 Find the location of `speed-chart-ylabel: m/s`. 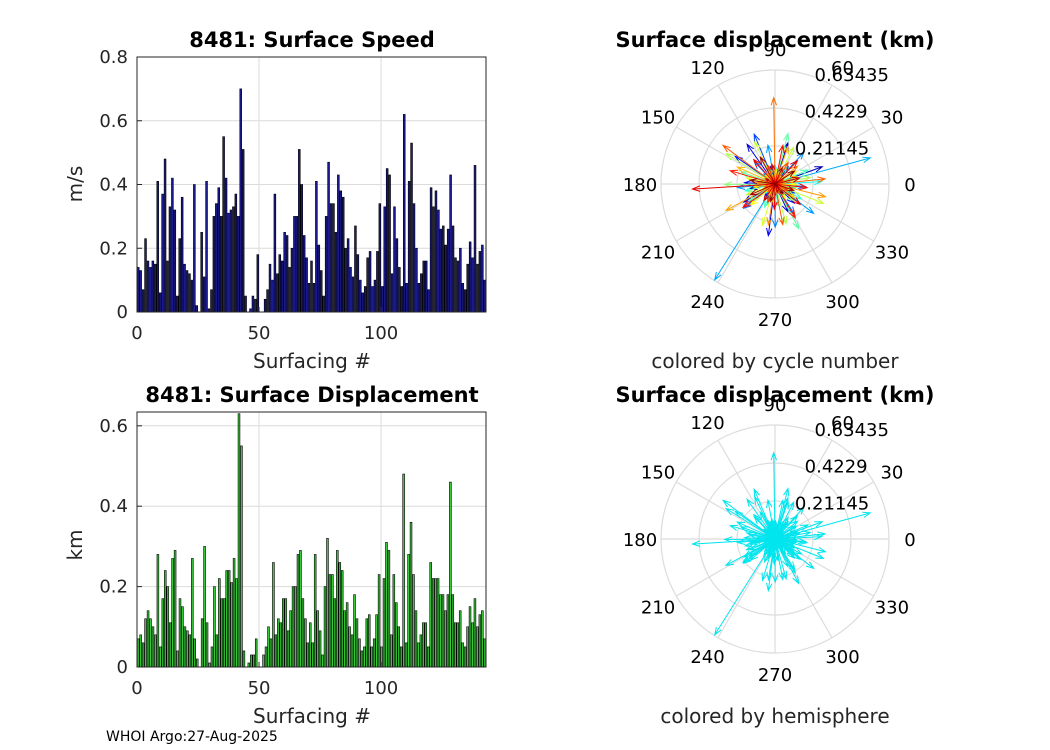

speed-chart-ylabel: m/s is located at coordinates (75, 184).